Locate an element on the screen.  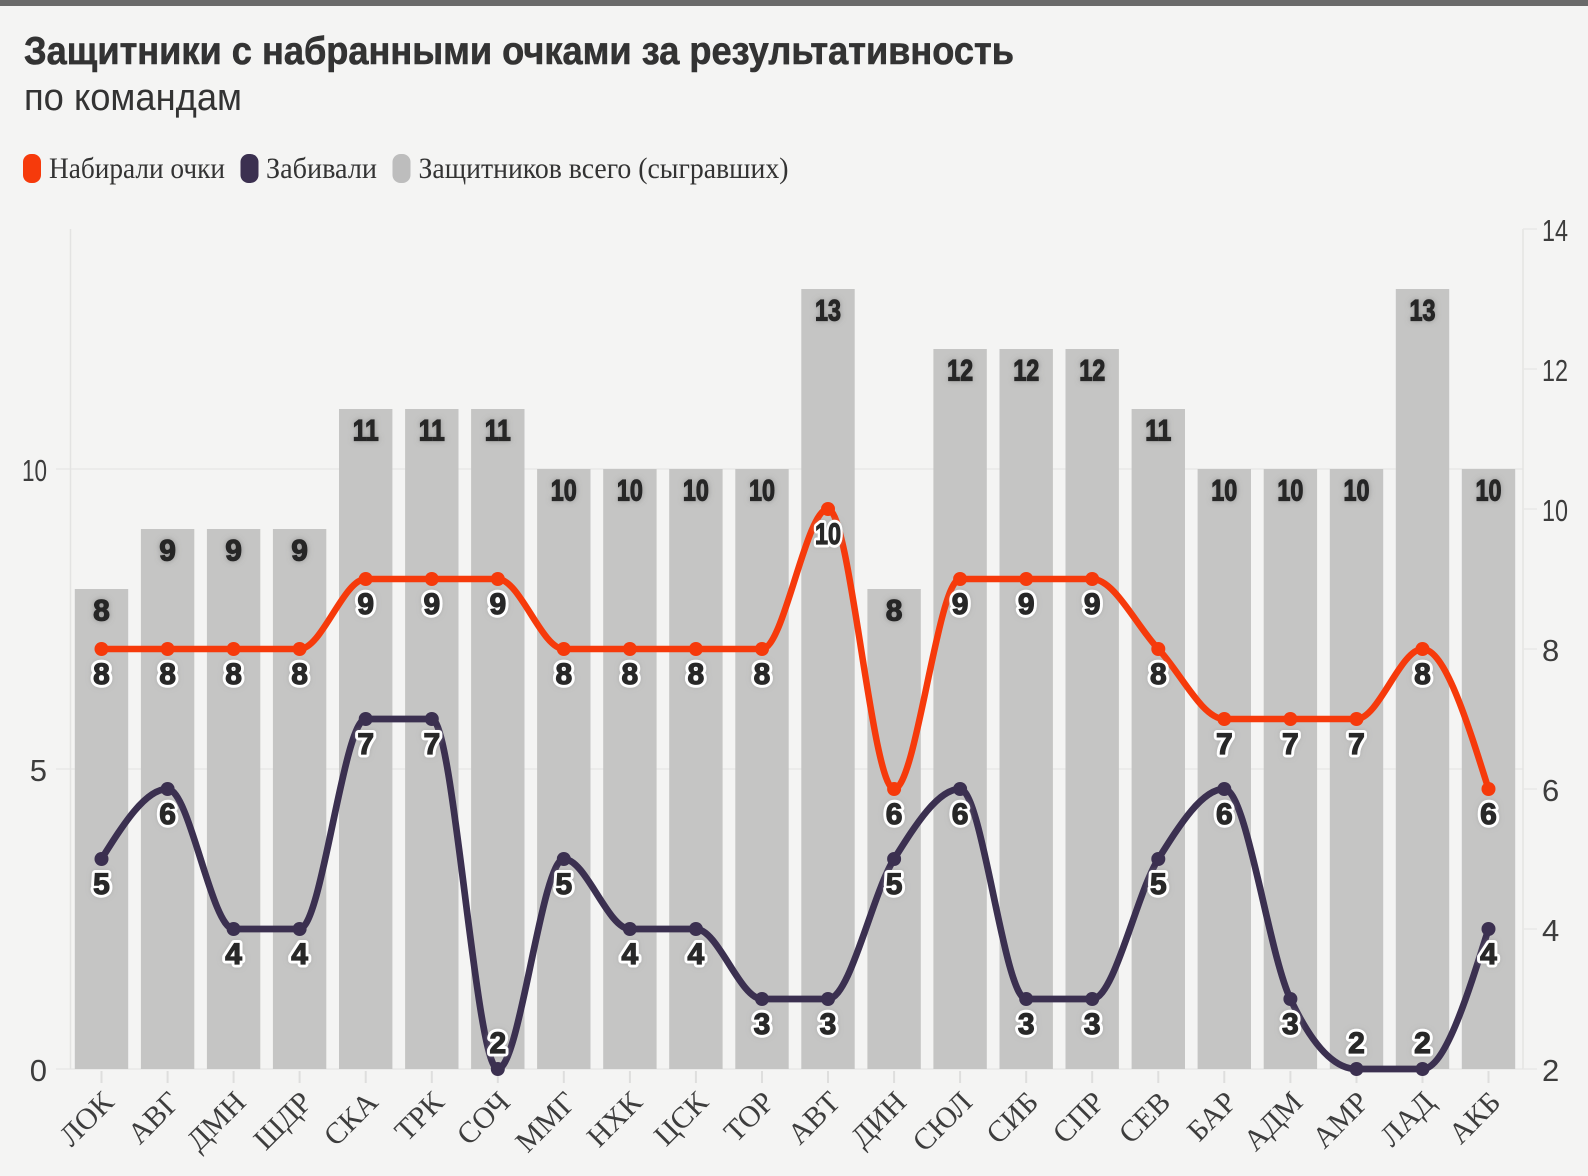
svg-text: по командам is located at coordinates (133, 98).